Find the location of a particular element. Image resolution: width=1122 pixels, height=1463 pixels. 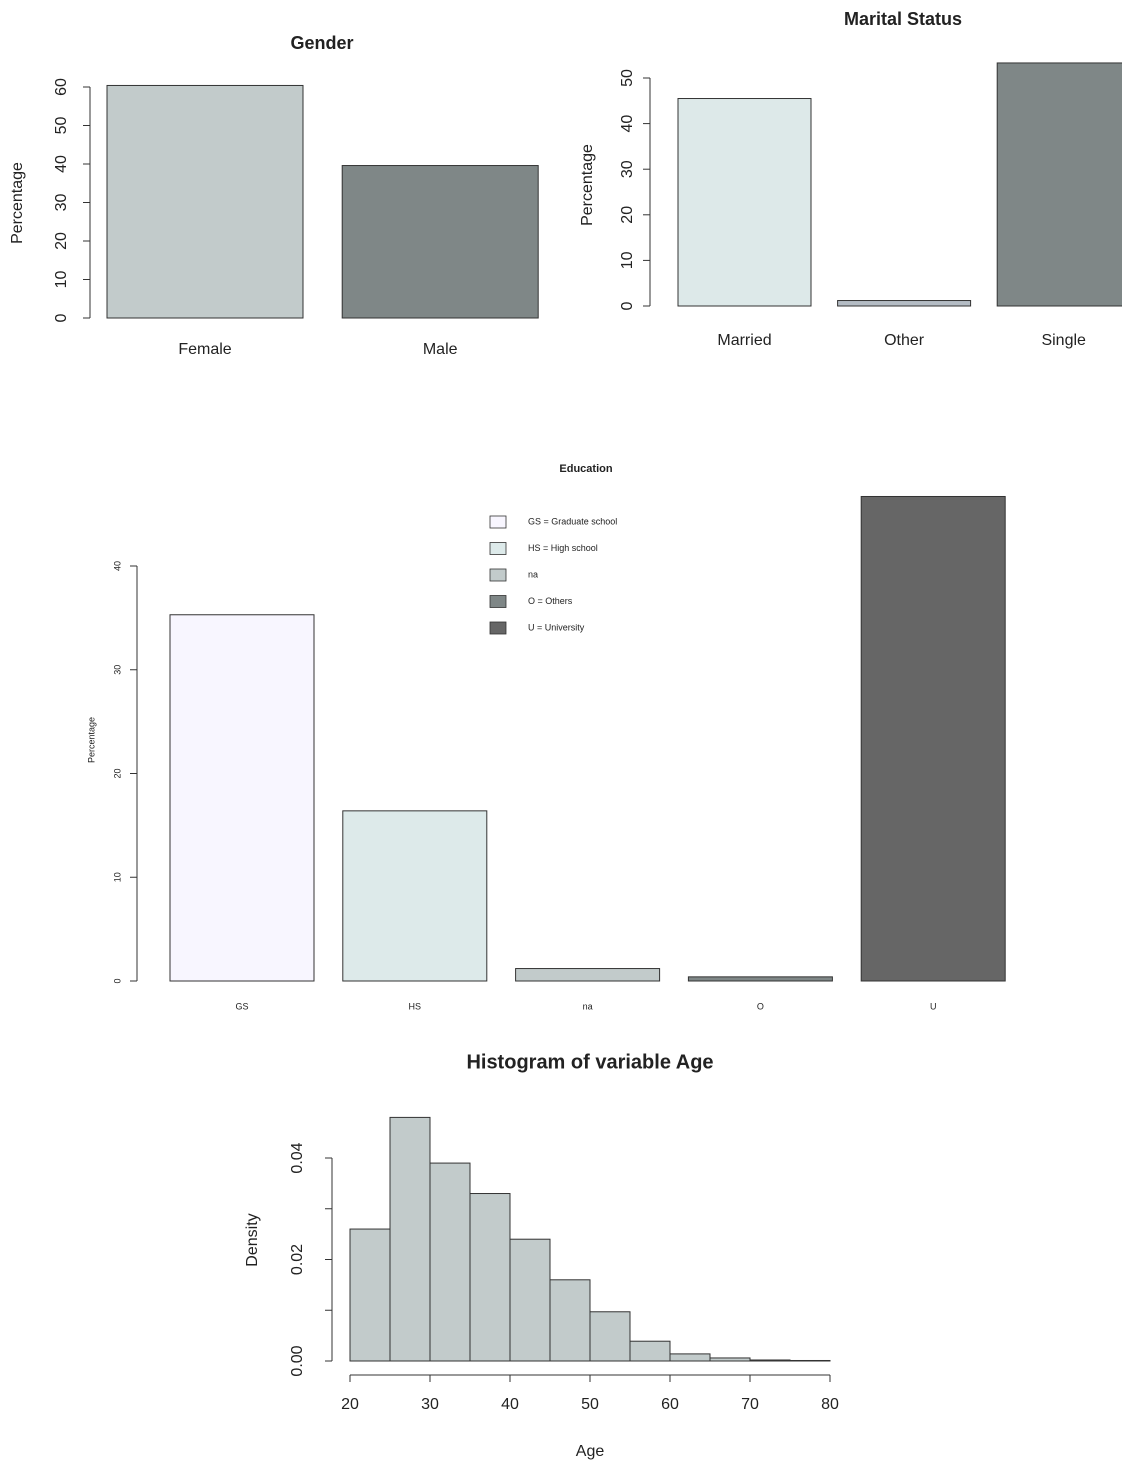

legend-label: HS = High school is located at coordinates (563, 548).